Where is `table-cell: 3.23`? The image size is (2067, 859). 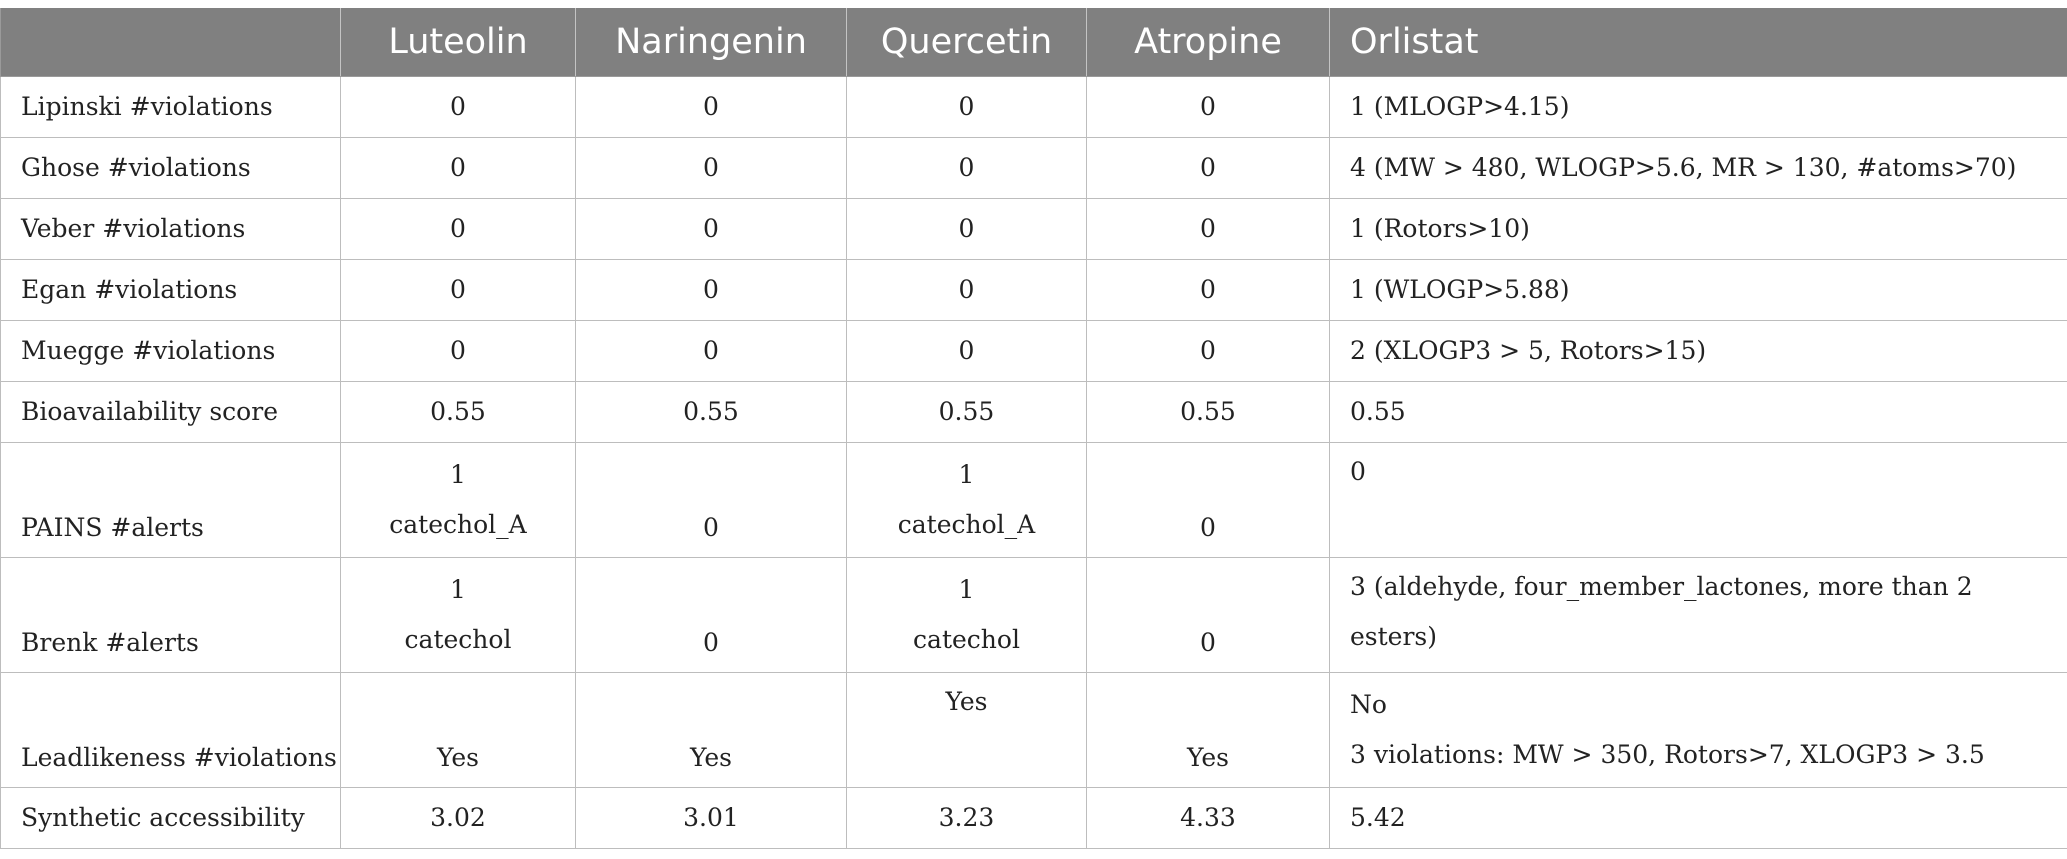
table-cell: 3.23 is located at coordinates (966, 818).